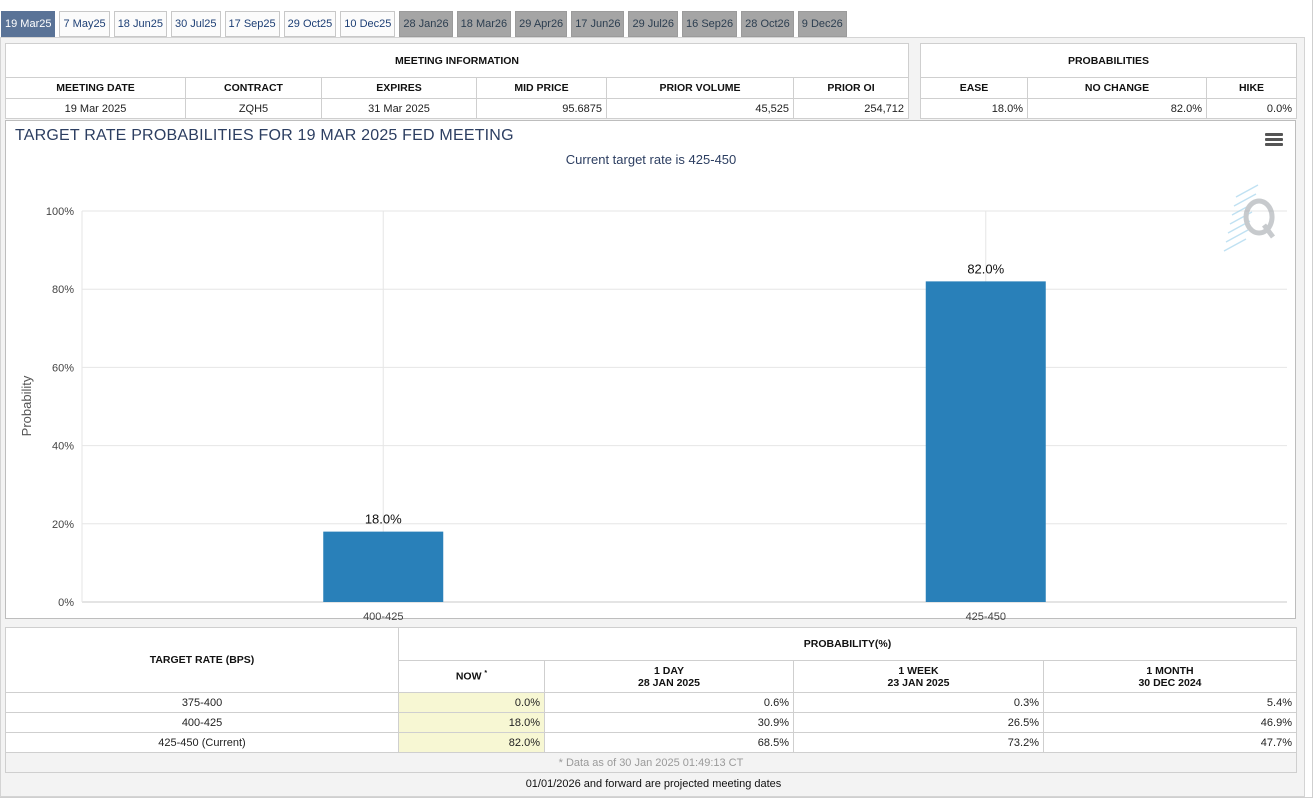  I want to click on now-label: NOW, so click(468, 676).